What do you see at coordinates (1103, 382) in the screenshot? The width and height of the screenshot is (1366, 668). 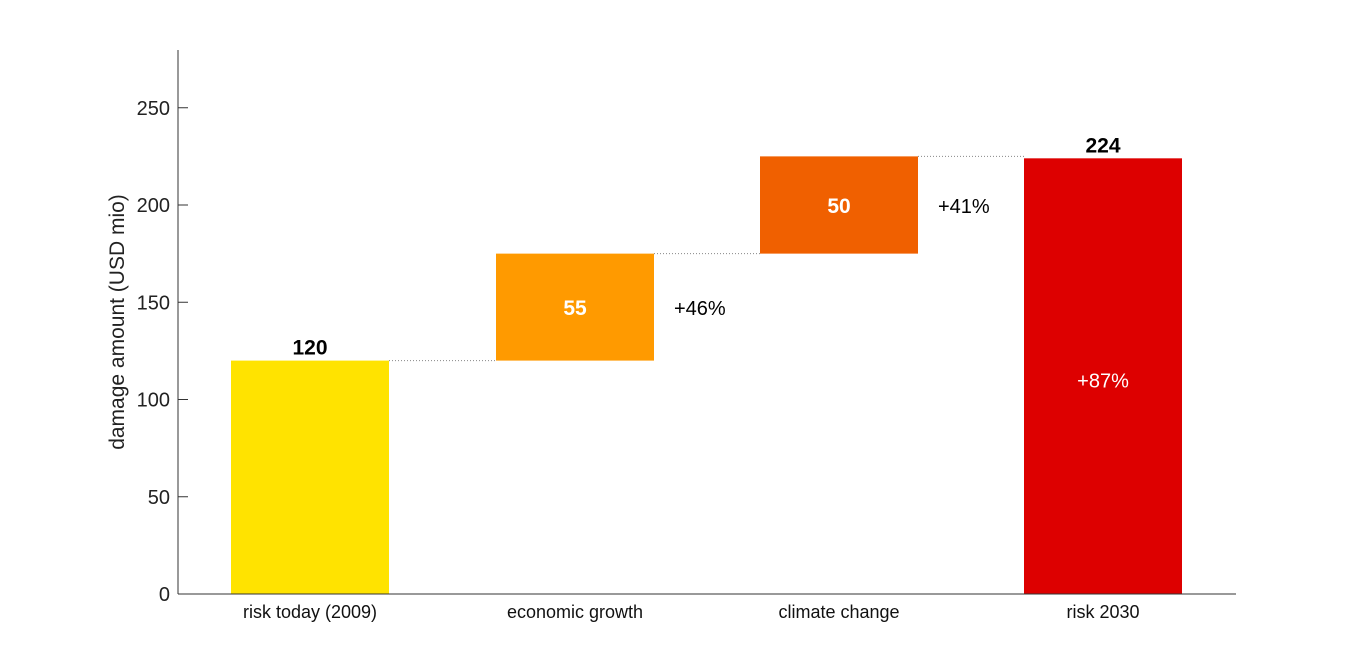 I see `bar-percent-label: +87%` at bounding box center [1103, 382].